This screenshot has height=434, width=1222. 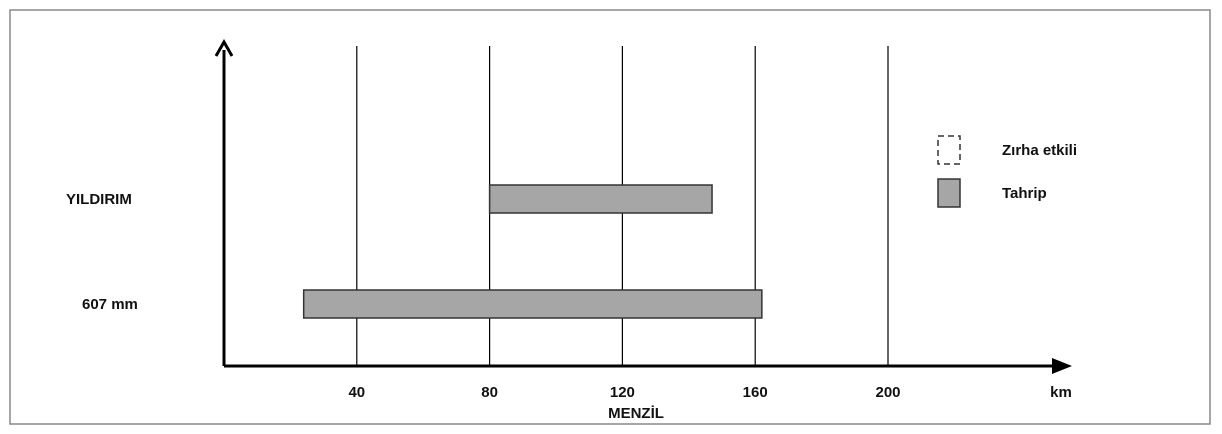 What do you see at coordinates (532, 251) in the screenshot?
I see `bars` at bounding box center [532, 251].